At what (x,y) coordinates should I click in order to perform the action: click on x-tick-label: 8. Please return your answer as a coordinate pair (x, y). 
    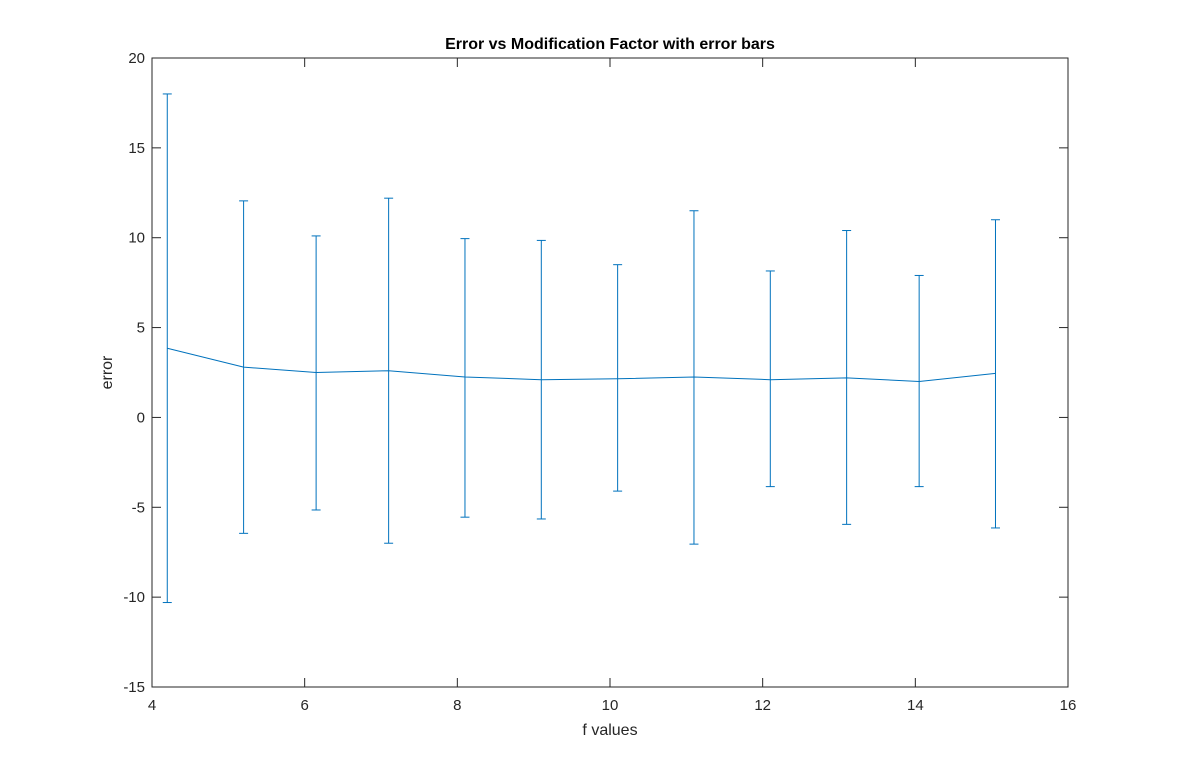
    Looking at the image, I should click on (457, 705).